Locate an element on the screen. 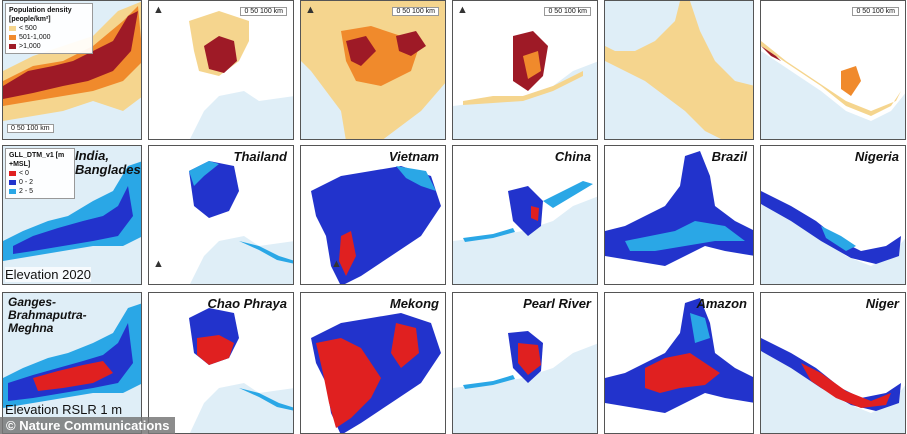  map-population-china is located at coordinates (525, 53).